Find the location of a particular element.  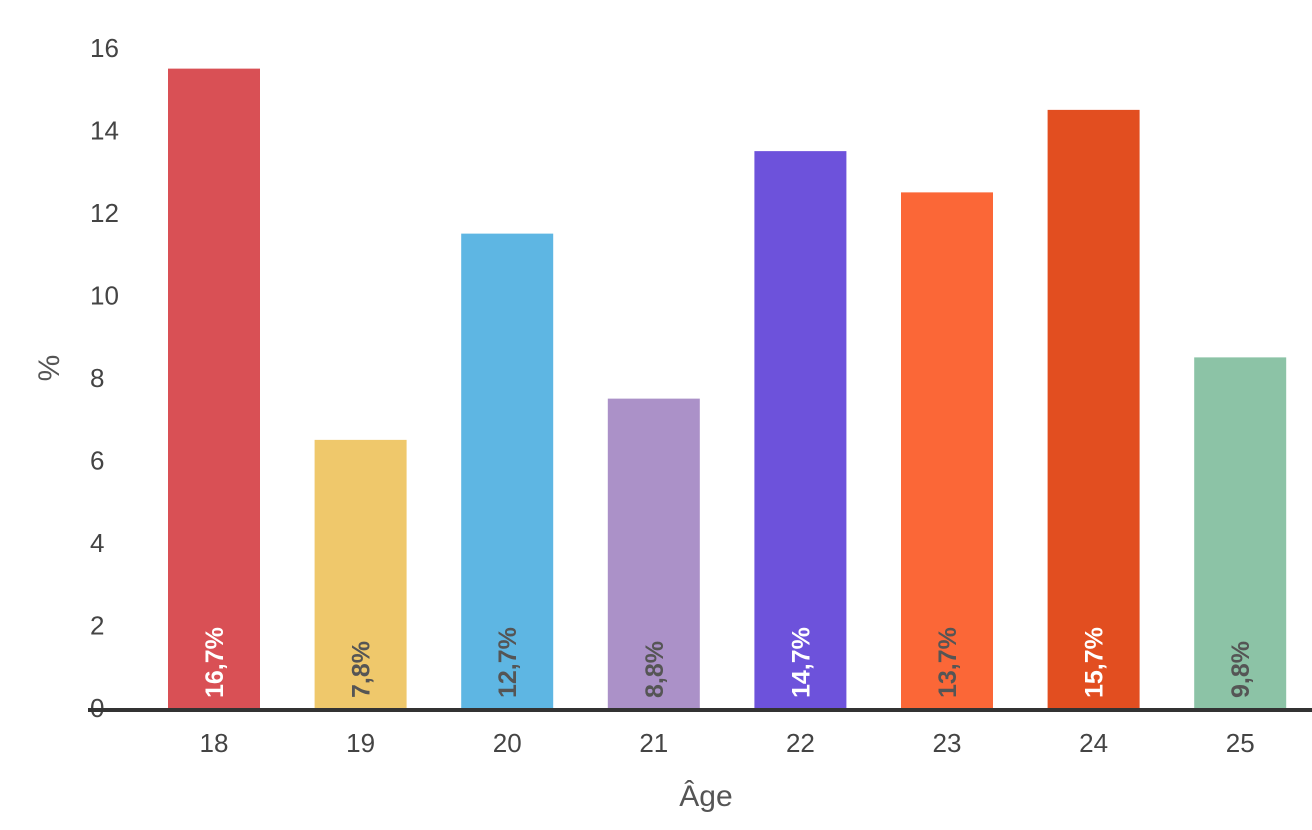

bar-data-label: 9,8% is located at coordinates (1241, 669).